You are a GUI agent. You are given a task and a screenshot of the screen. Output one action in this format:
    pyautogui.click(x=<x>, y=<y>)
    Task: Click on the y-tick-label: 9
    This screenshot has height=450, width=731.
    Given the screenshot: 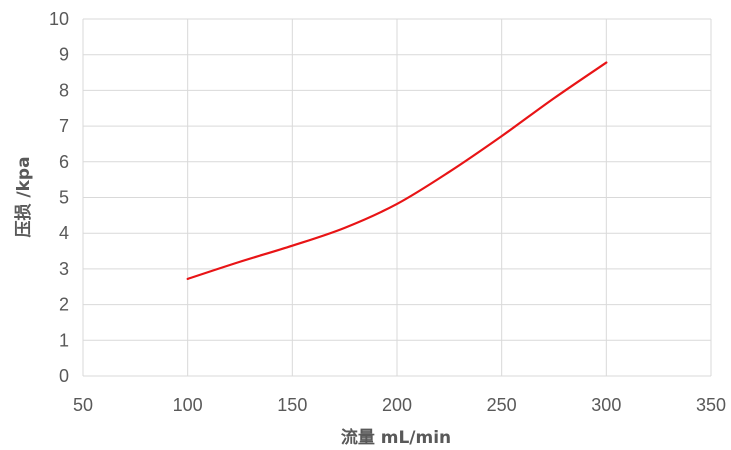 What is the action you would take?
    pyautogui.click(x=64, y=55)
    